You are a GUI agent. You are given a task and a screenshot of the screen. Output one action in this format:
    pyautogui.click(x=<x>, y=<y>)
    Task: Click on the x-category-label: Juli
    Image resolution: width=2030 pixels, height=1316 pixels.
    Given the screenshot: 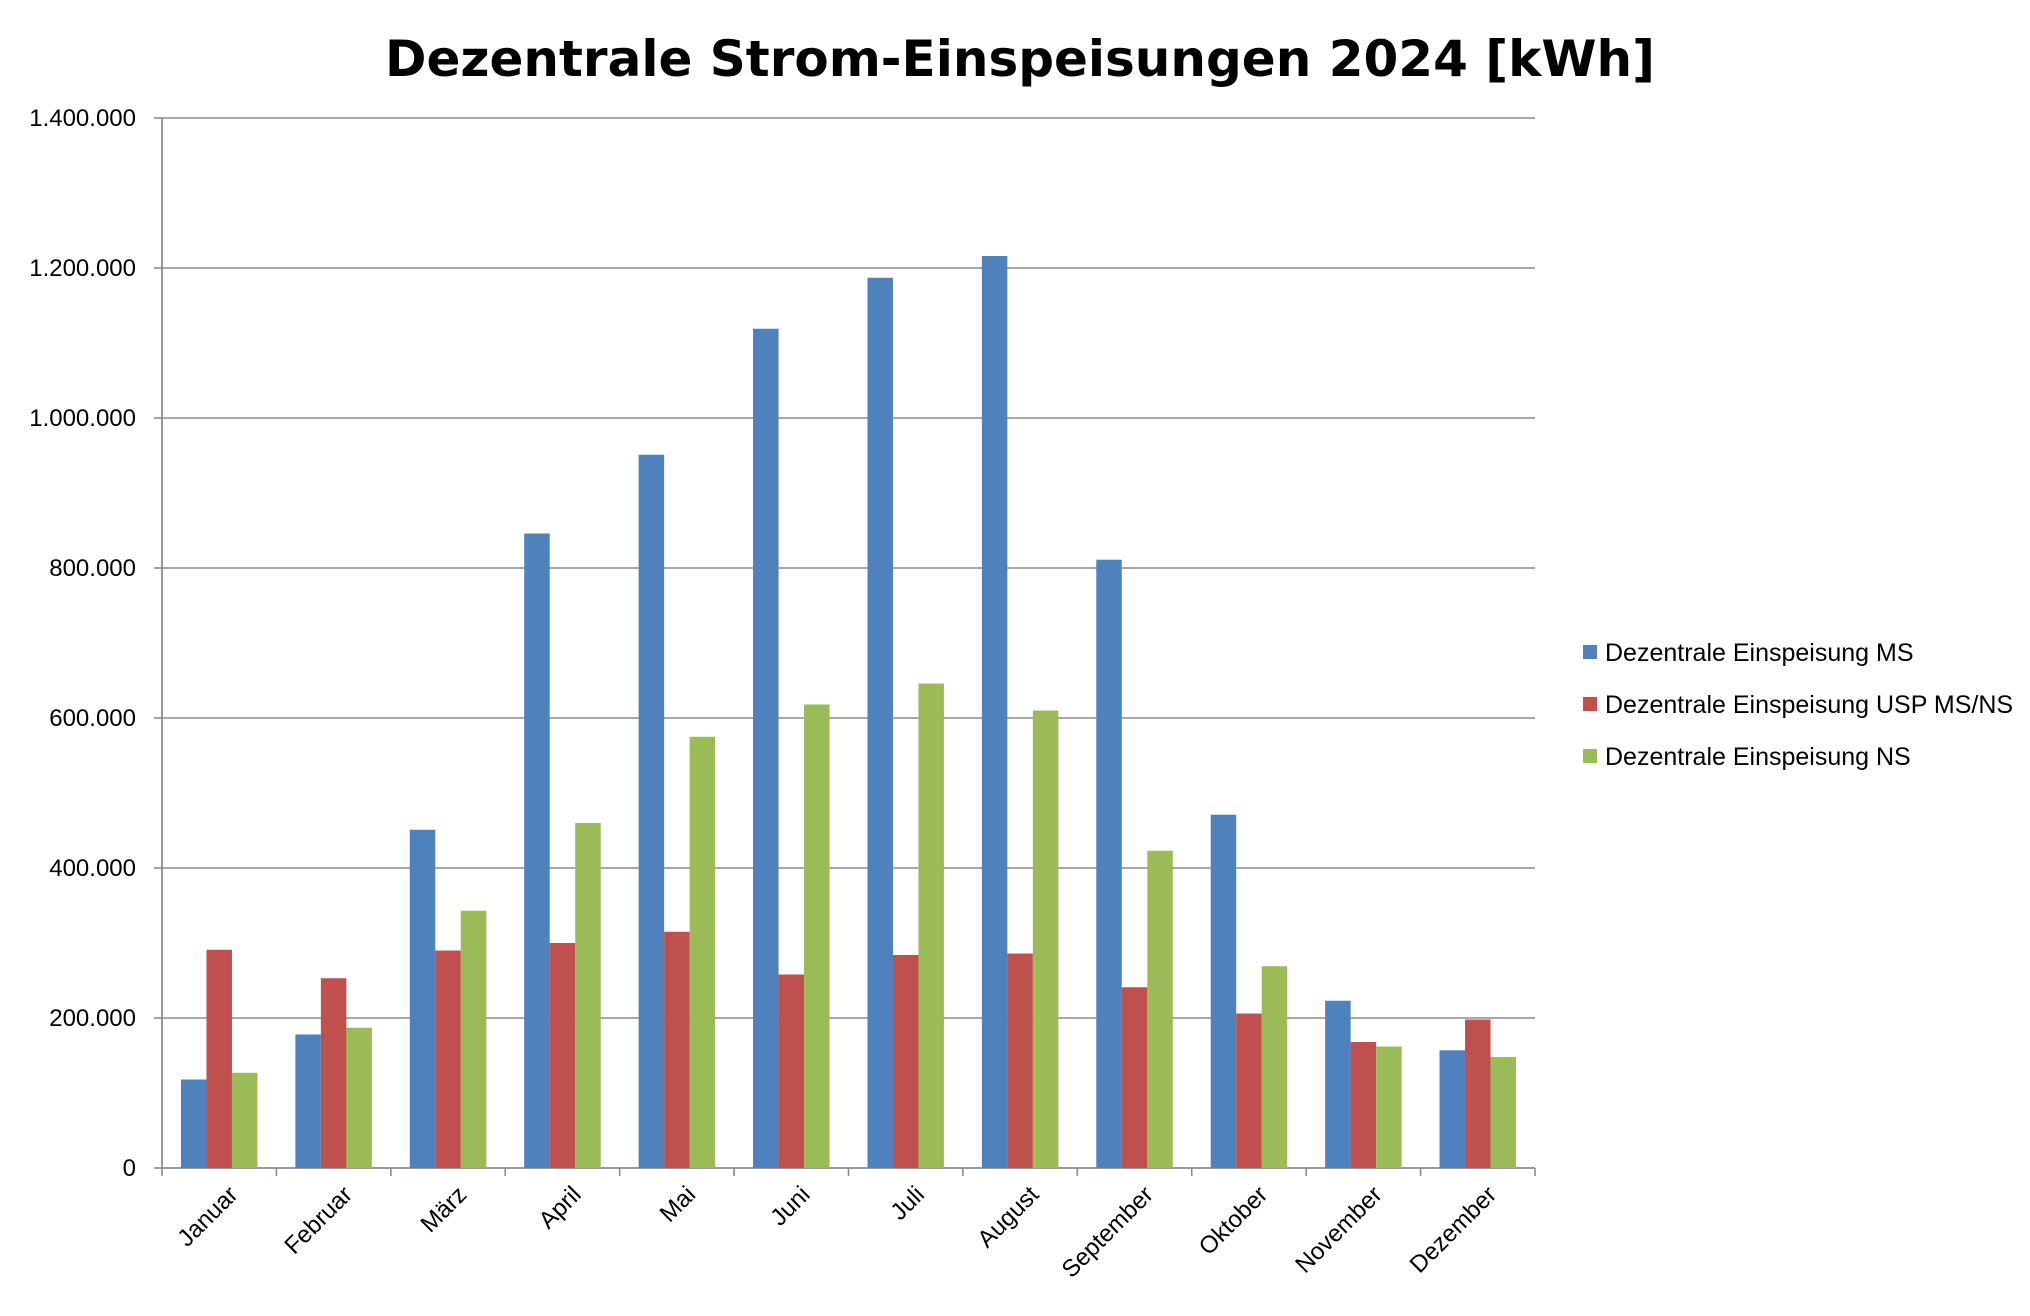 What is the action you would take?
    pyautogui.click(x=907, y=1203)
    